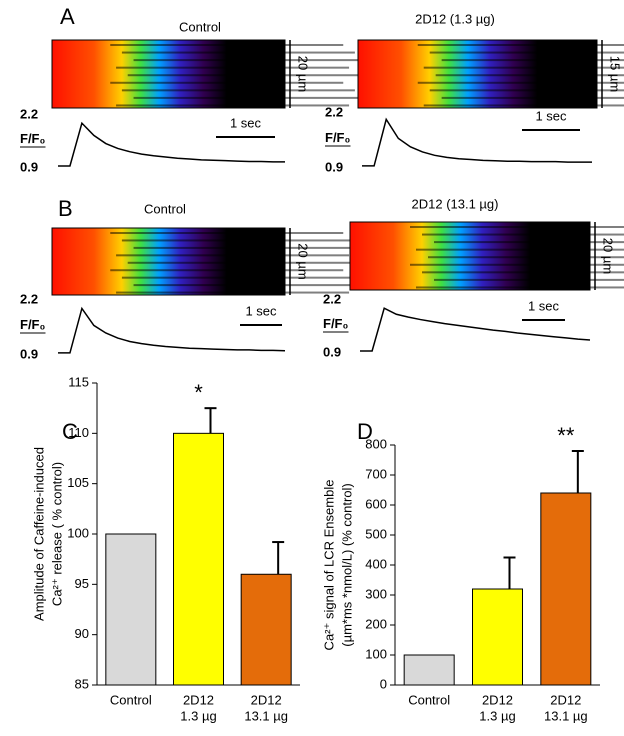 This screenshot has width=624, height=736. What do you see at coordinates (67, 16) in the screenshot?
I see `panel-label: A` at bounding box center [67, 16].